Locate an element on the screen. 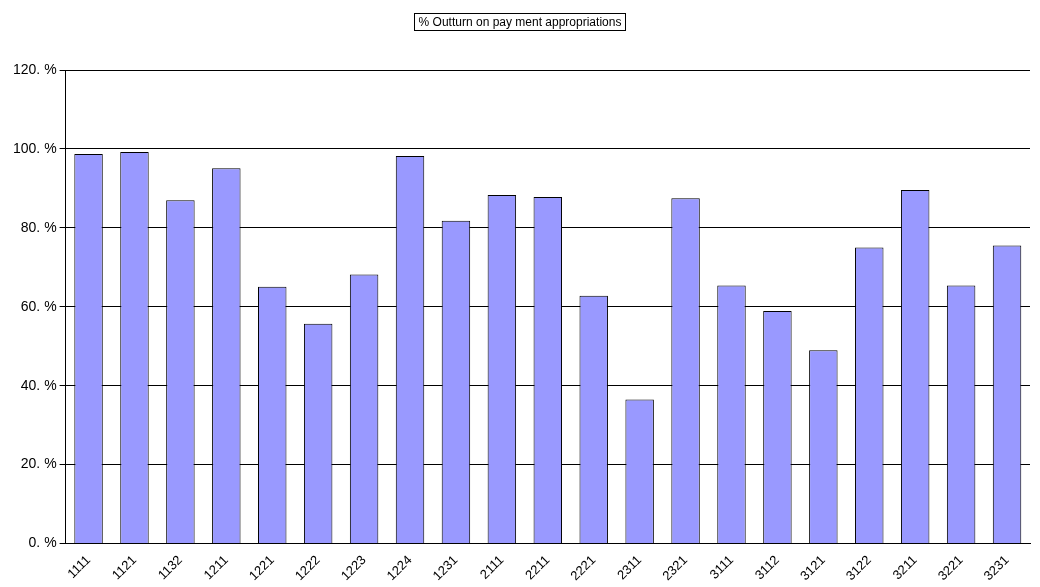  y-tick-label: 0. % is located at coordinates (42, 542).